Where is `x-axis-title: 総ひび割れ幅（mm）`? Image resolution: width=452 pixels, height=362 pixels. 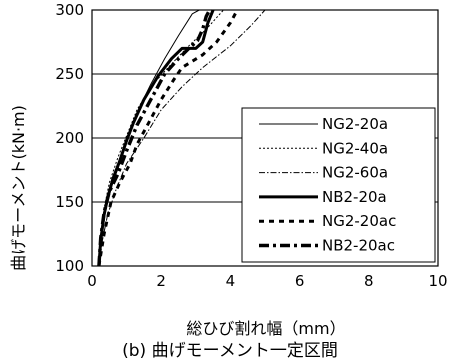
x-axis-title: 総ひび割れ幅（mm） is located at coordinates (265, 328).